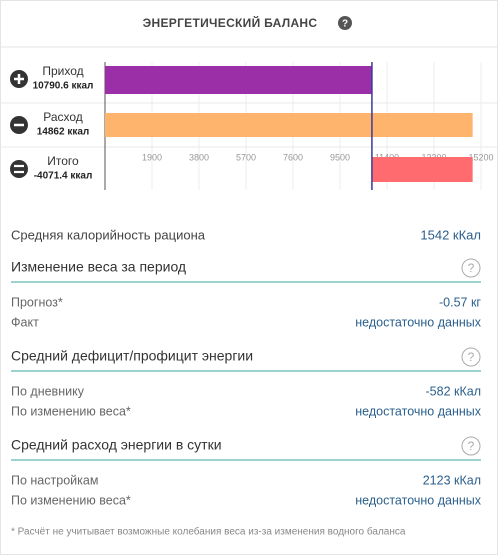 Image resolution: width=498 pixels, height=555 pixels. I want to click on x-tick-label: 5700, so click(246, 157).